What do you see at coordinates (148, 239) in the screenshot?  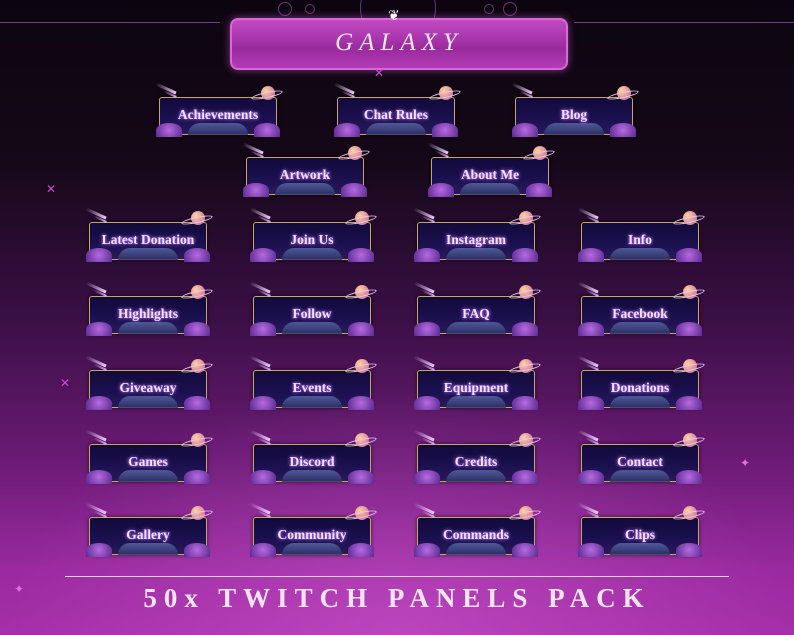 I see `panel-label: Latest Donation` at bounding box center [148, 239].